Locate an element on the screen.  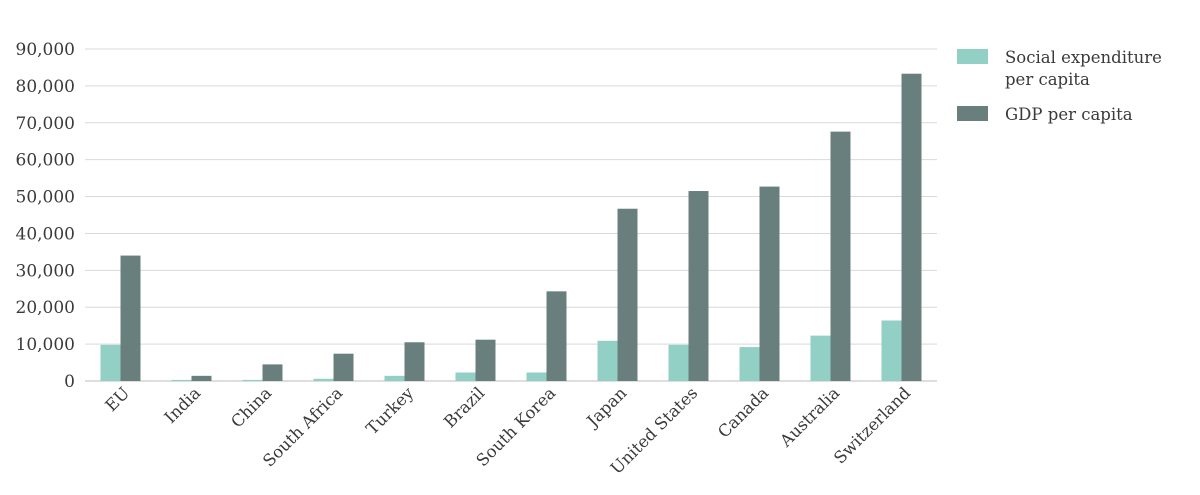
legend-label-line1: Social expenditure is located at coordinates (1083, 57).